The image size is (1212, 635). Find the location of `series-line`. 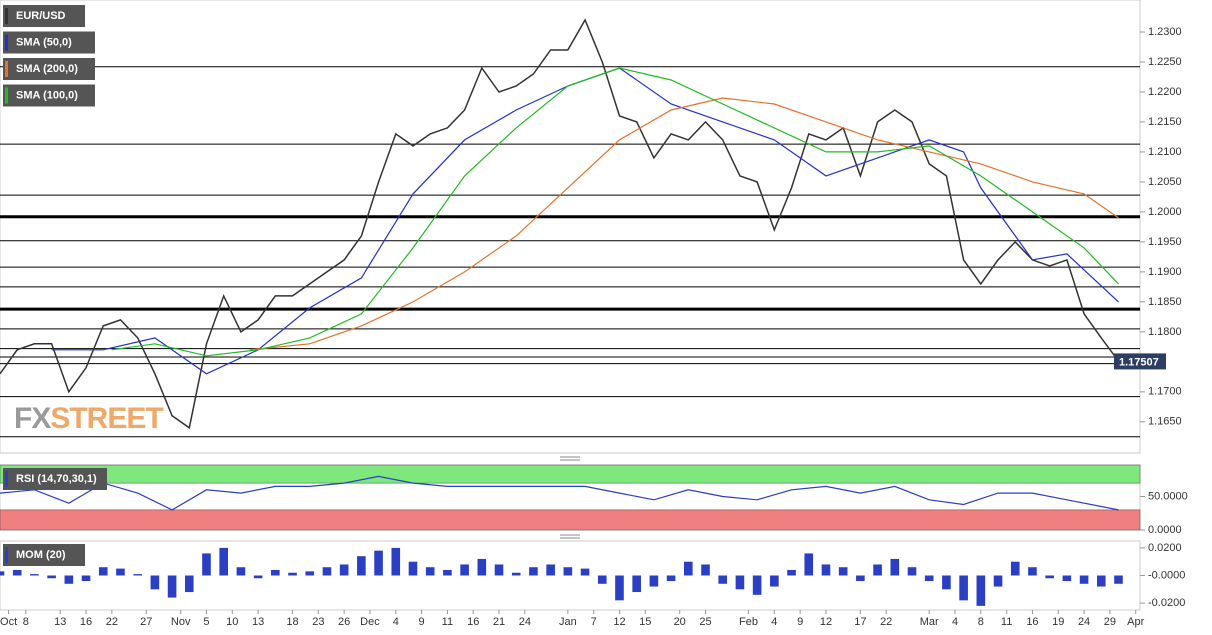

series-line is located at coordinates (559, 493).